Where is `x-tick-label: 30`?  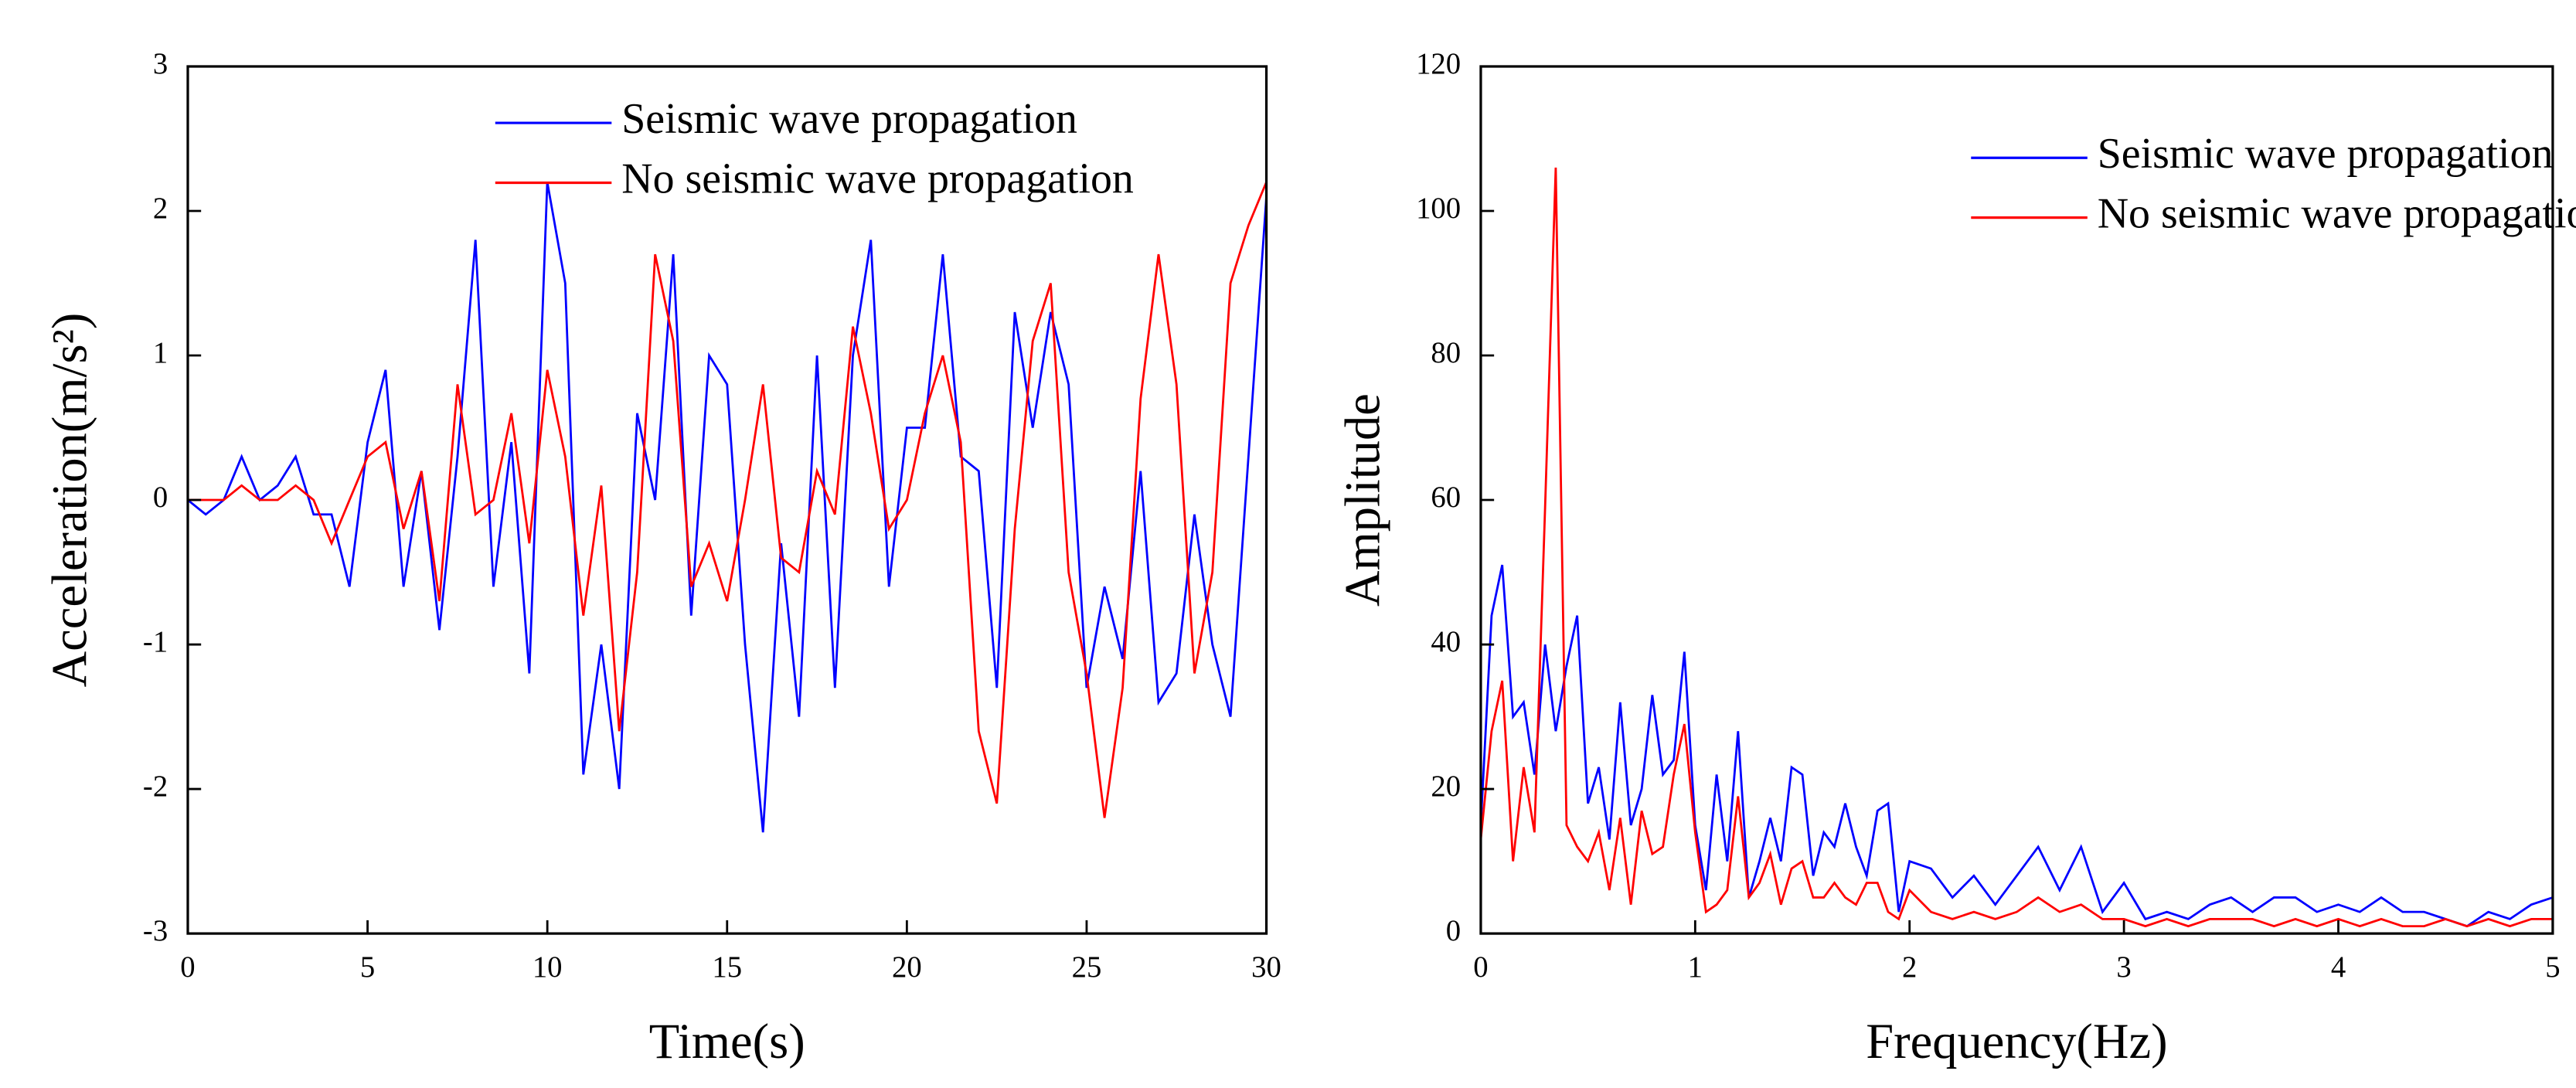 x-tick-label: 30 is located at coordinates (1266, 968).